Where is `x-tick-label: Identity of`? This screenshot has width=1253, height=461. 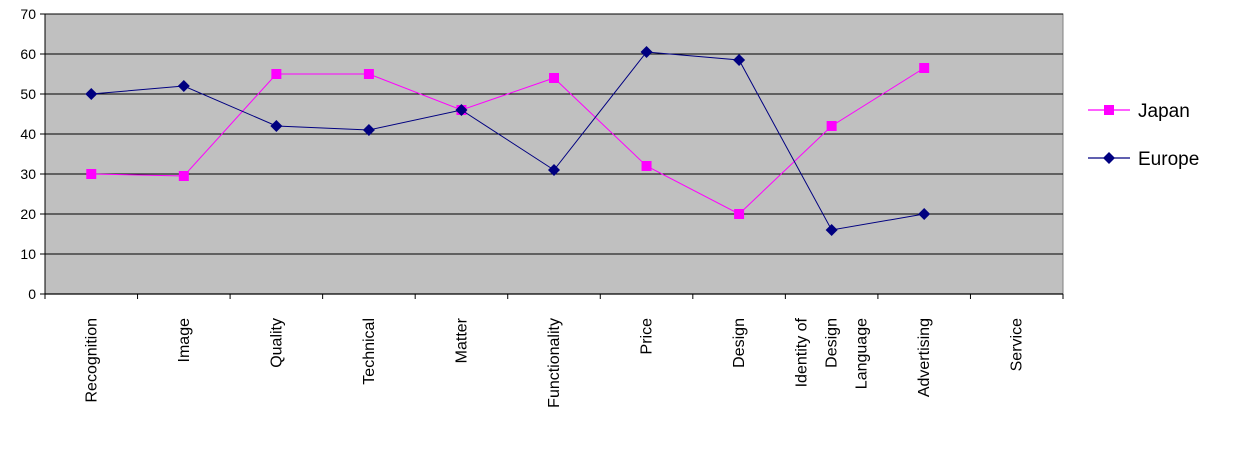 x-tick-label: Identity of is located at coordinates (802, 352).